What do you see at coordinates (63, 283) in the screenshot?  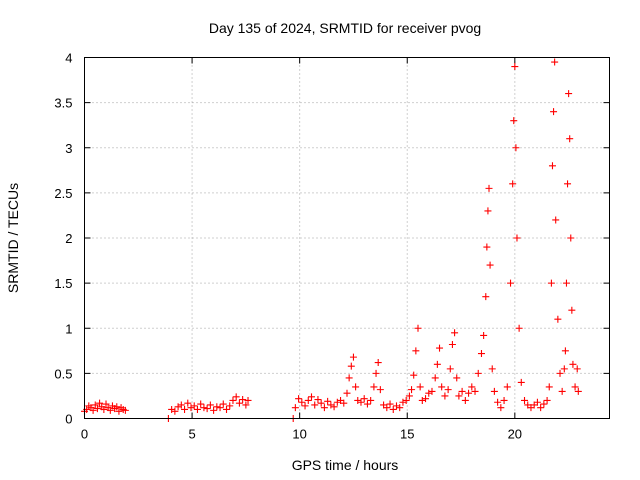 I see `y-tick-label: 1.5` at bounding box center [63, 283].